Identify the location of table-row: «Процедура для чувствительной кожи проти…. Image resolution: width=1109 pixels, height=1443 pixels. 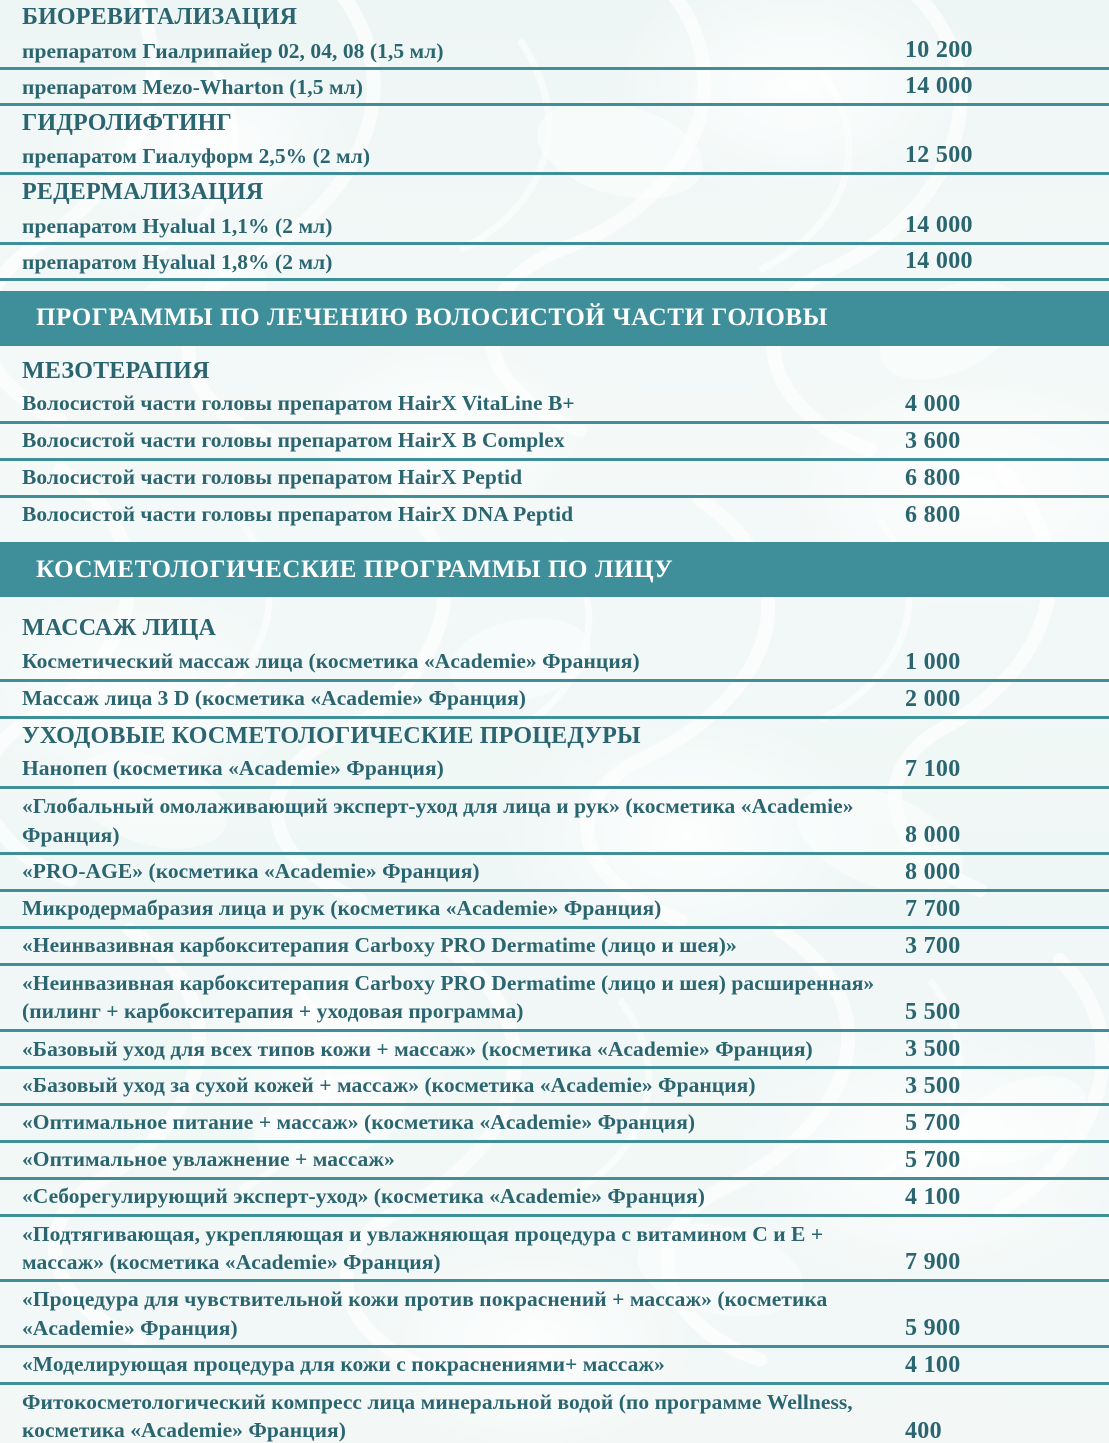
(554, 1315).